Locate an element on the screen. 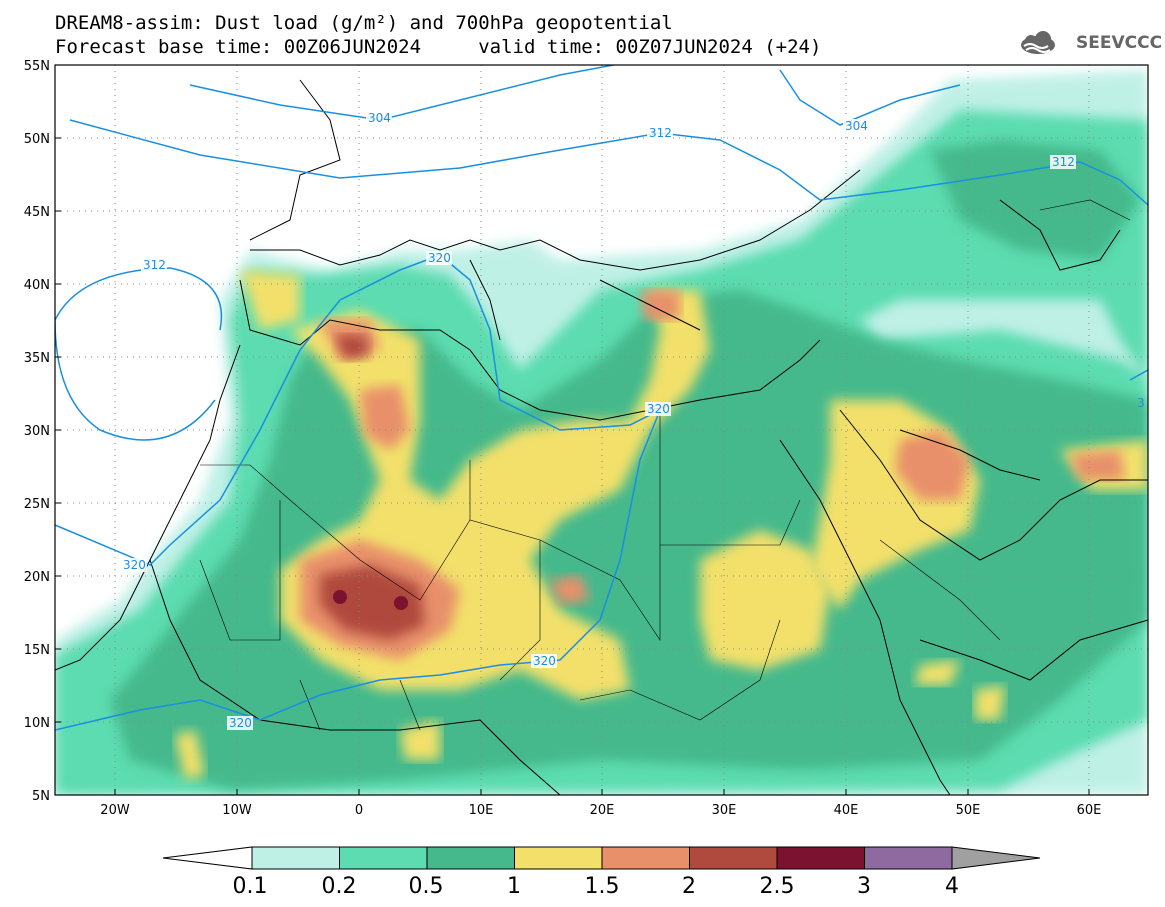 The image size is (1165, 907). lat-label: 25N is located at coordinates (37, 504).